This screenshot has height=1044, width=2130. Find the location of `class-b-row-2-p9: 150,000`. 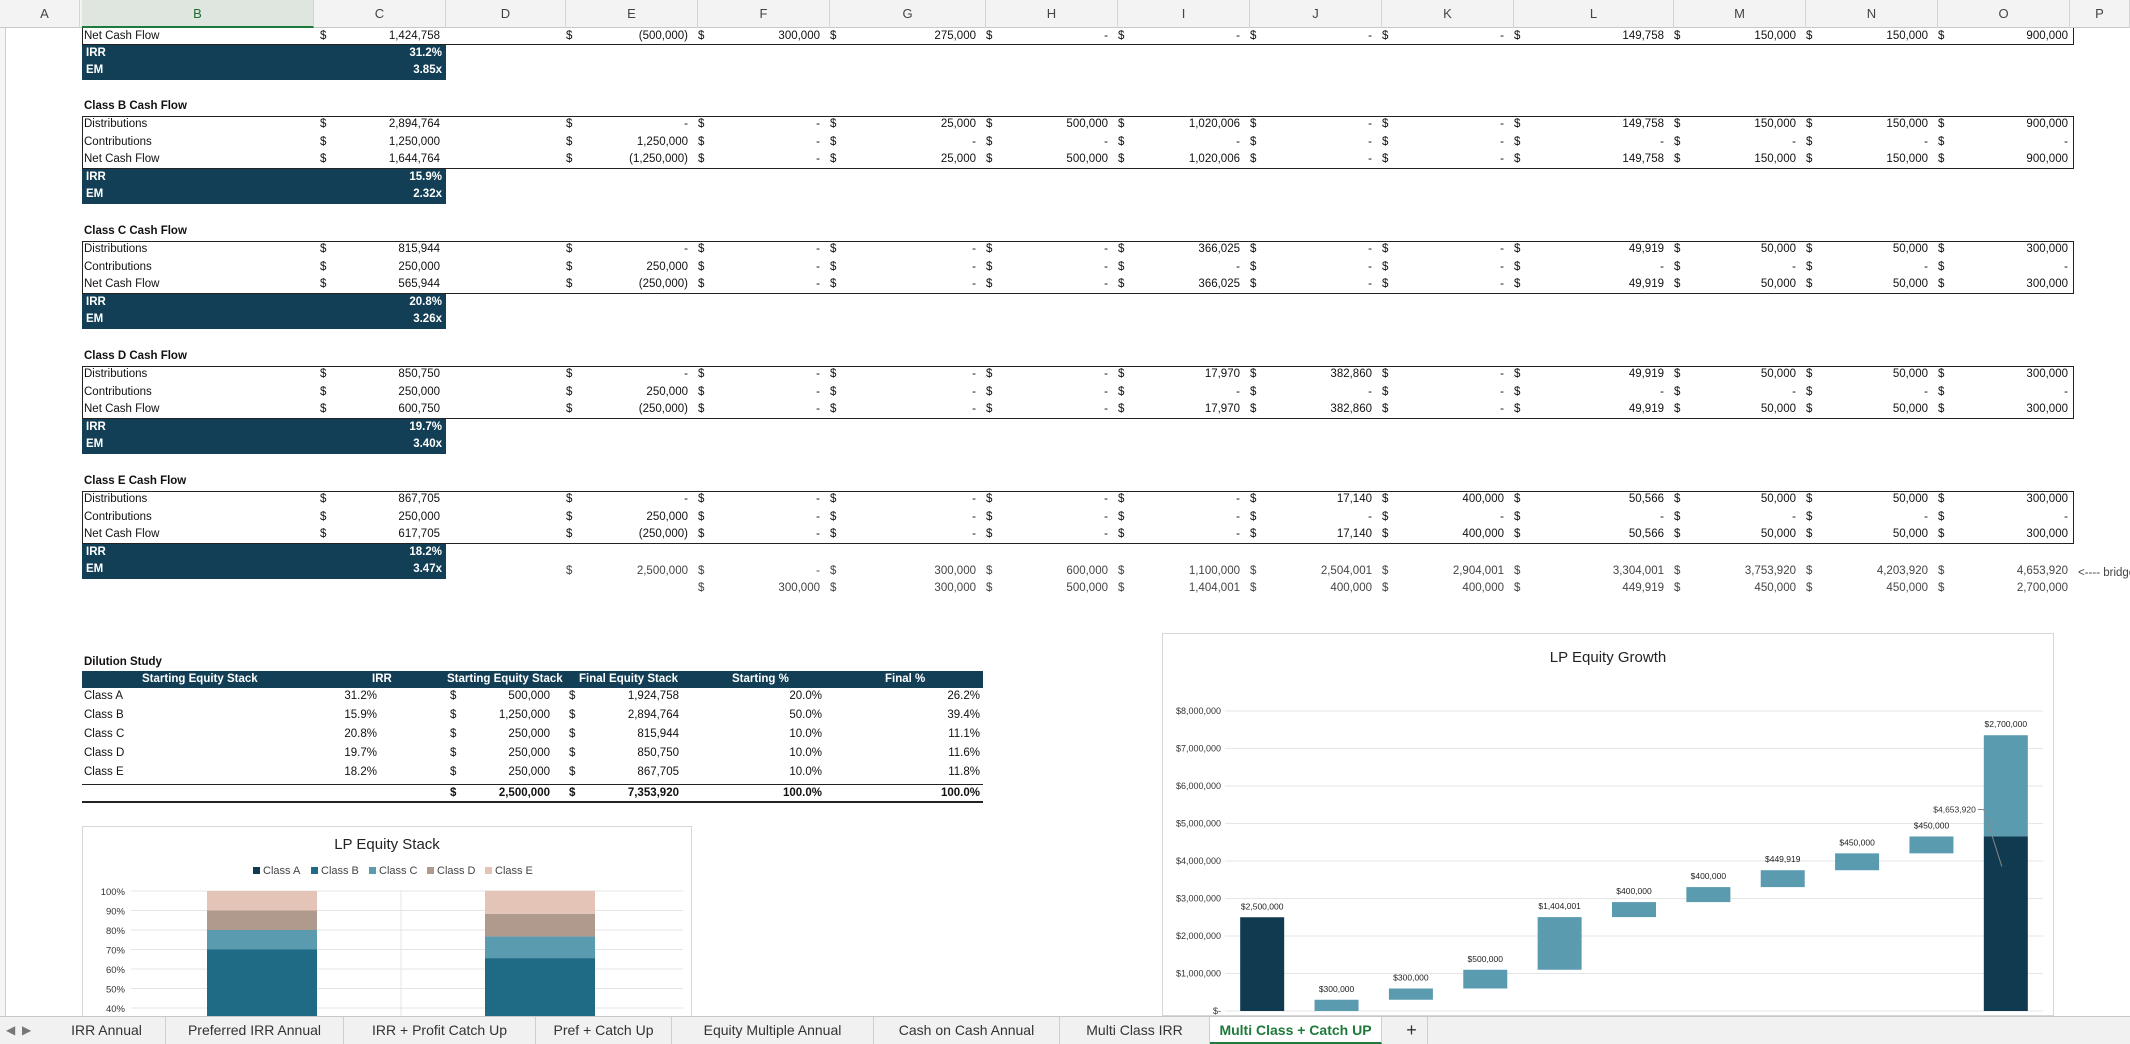

class-b-row-2-p9: 150,000 is located at coordinates (1907, 159).